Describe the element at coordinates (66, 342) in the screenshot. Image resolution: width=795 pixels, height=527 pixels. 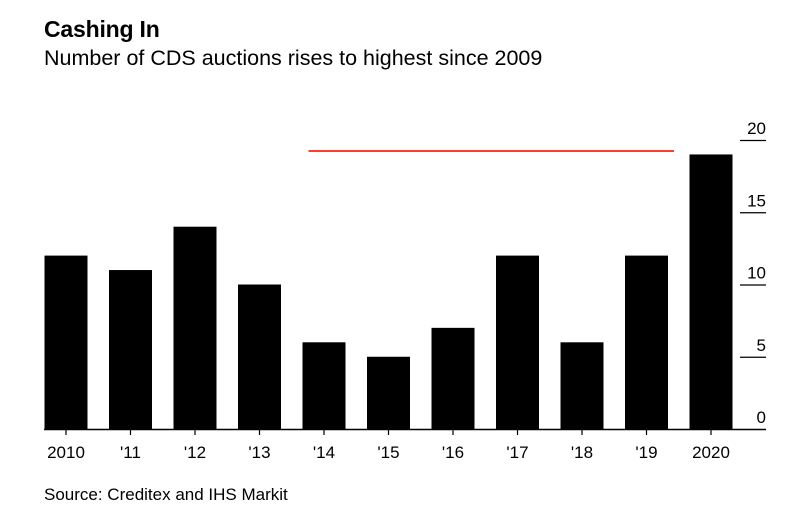
I see `bar-2010` at that location.